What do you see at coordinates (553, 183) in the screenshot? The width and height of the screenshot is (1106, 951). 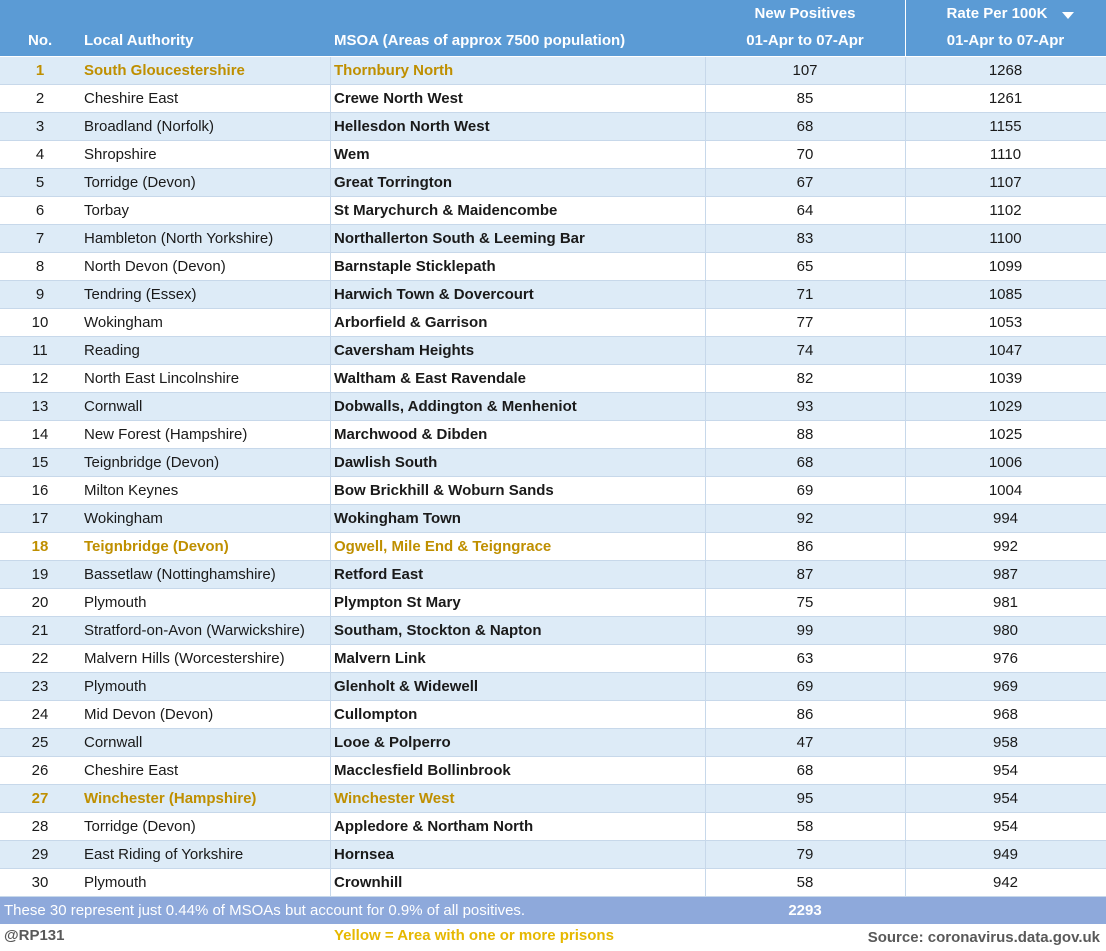 I see `table-row: 5 Torridge (Devon) Great Torrington 67 1107` at bounding box center [553, 183].